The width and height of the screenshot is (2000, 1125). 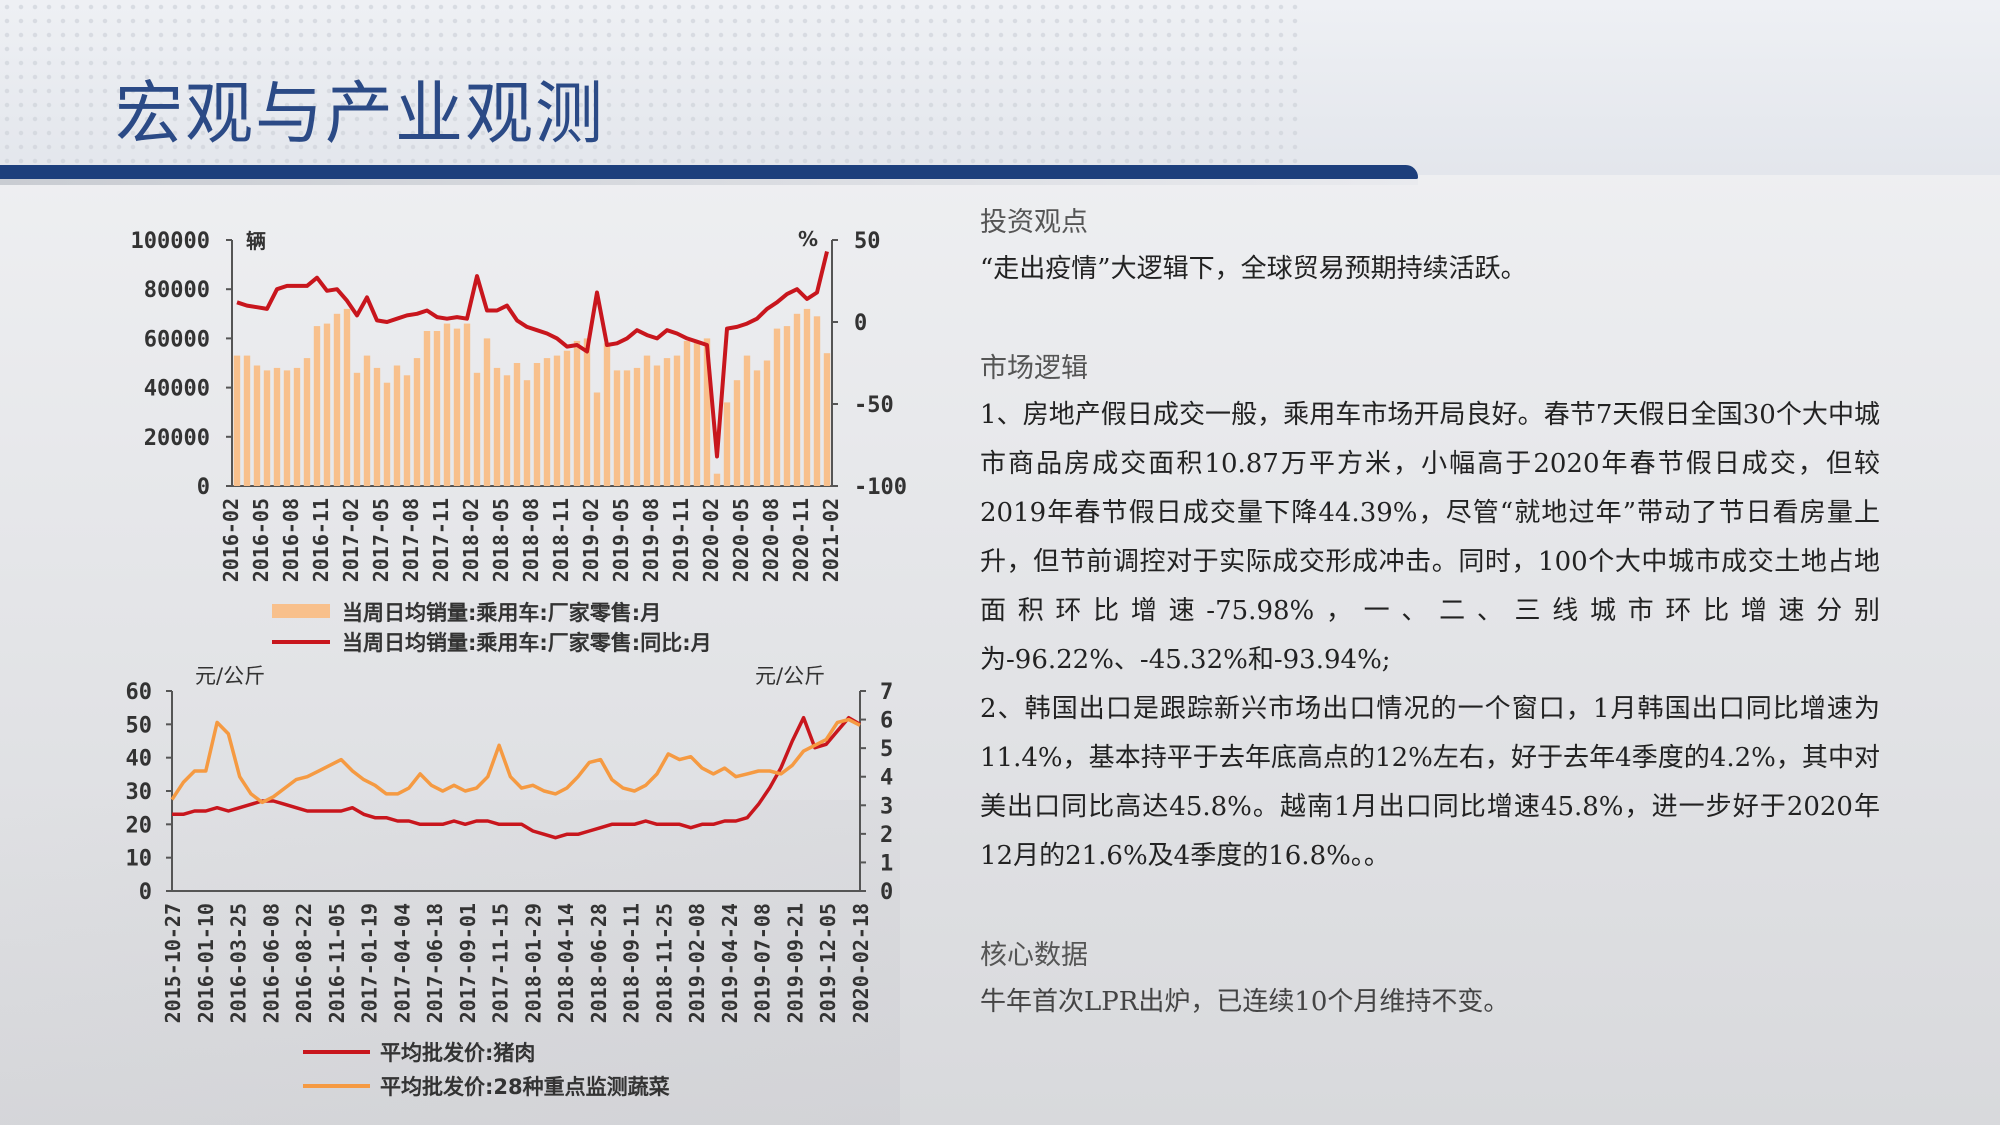 I want to click on x-tick-label: 2017-06-18, so click(x=435, y=963).